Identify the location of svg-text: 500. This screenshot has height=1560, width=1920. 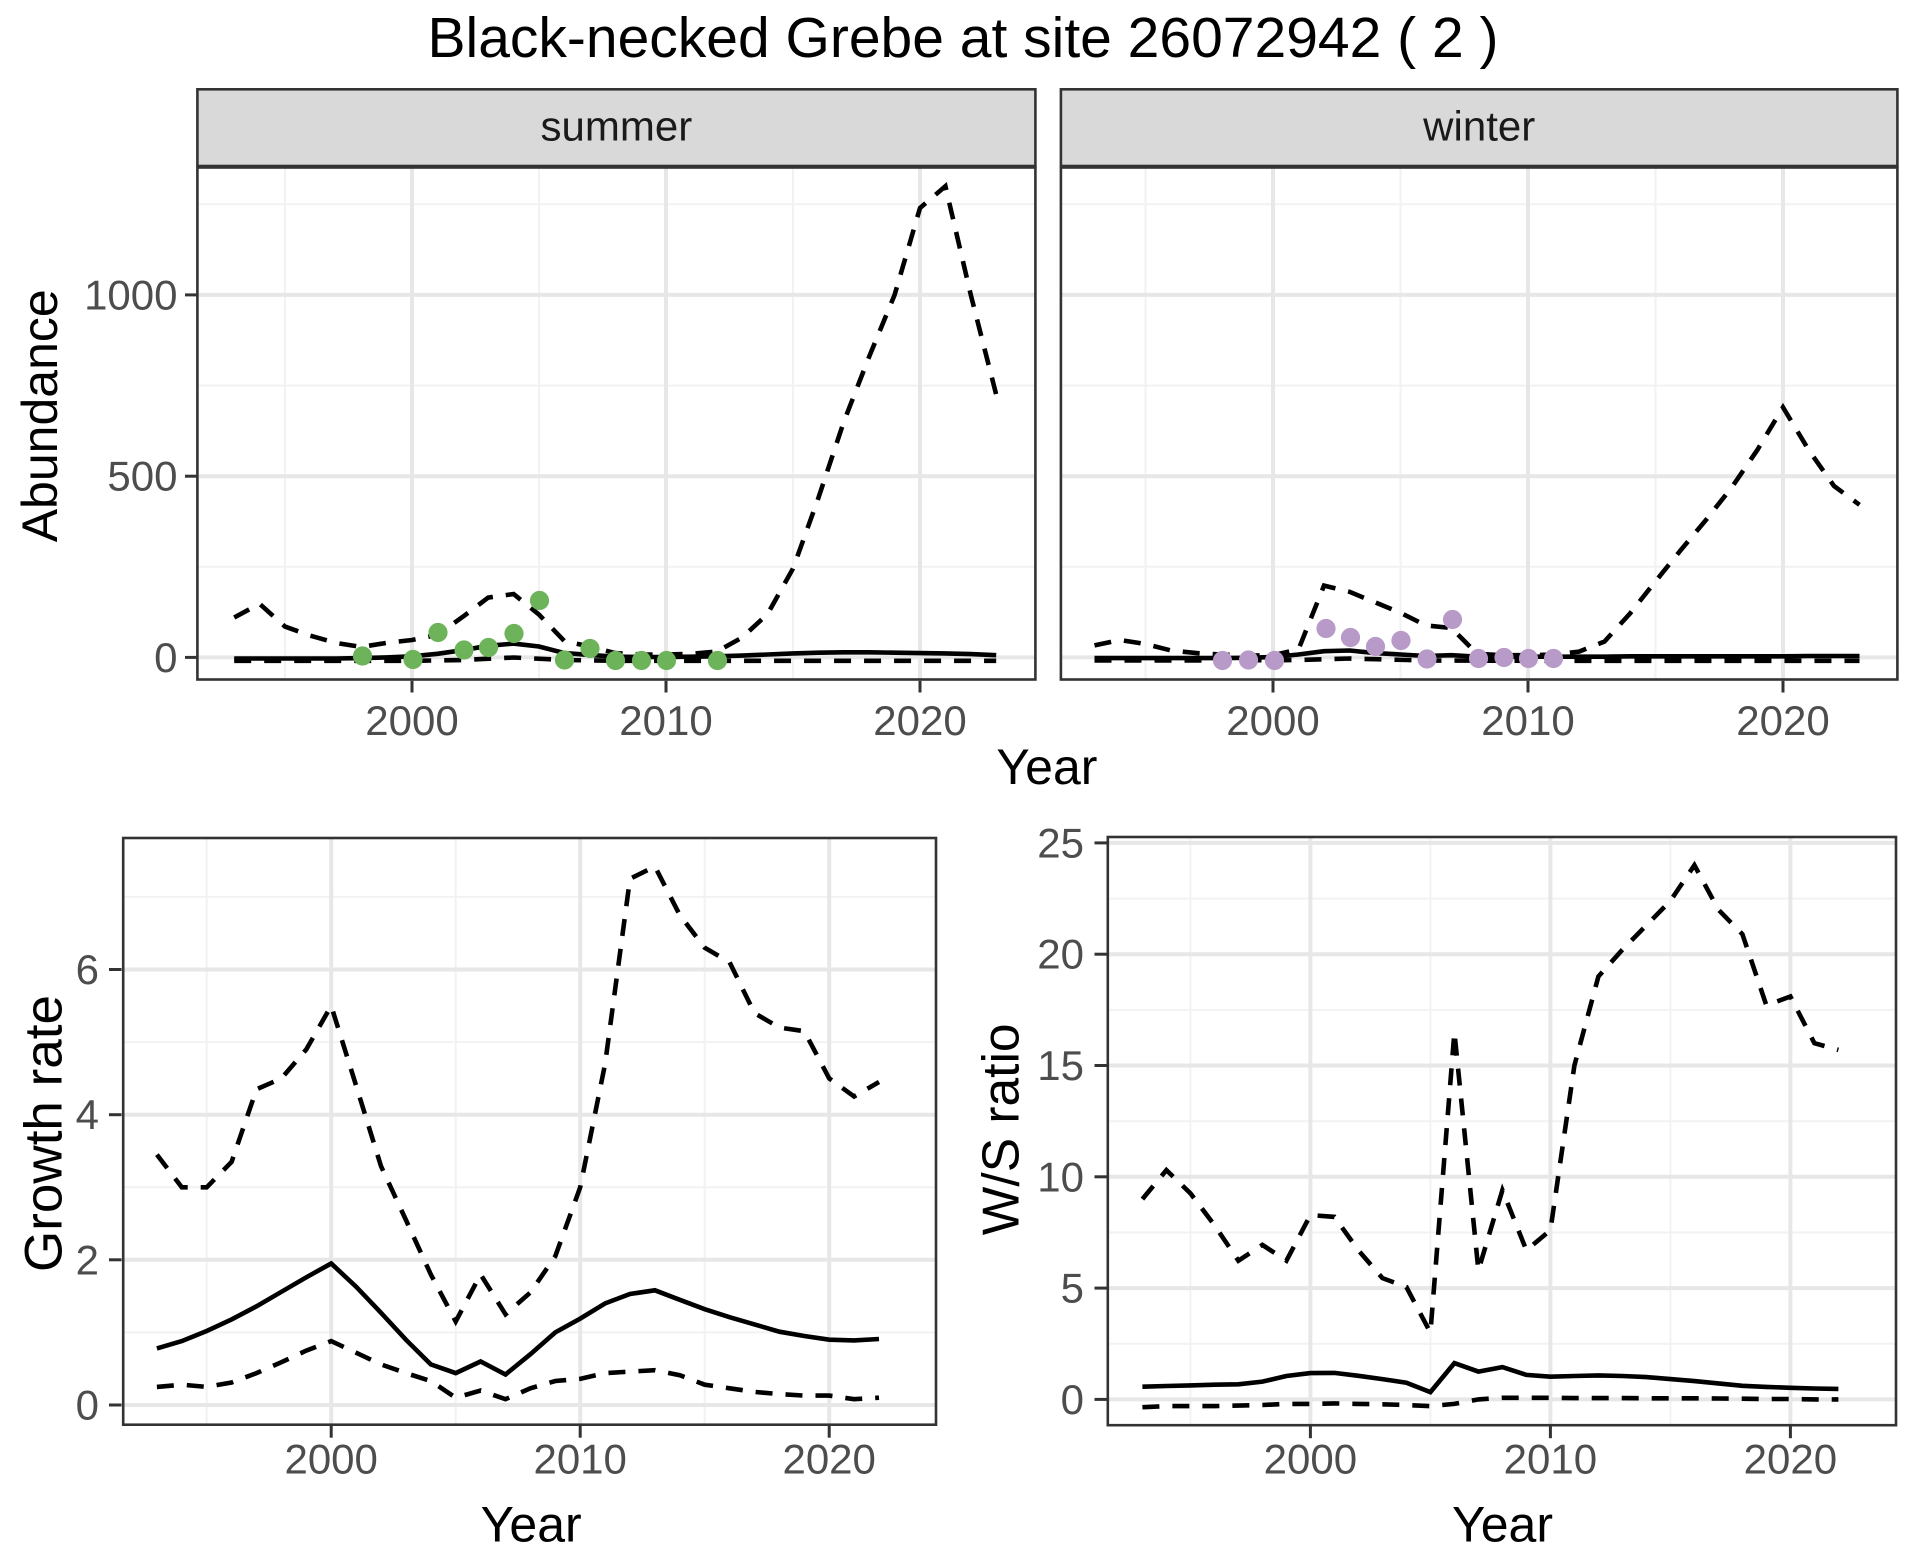
(142, 476).